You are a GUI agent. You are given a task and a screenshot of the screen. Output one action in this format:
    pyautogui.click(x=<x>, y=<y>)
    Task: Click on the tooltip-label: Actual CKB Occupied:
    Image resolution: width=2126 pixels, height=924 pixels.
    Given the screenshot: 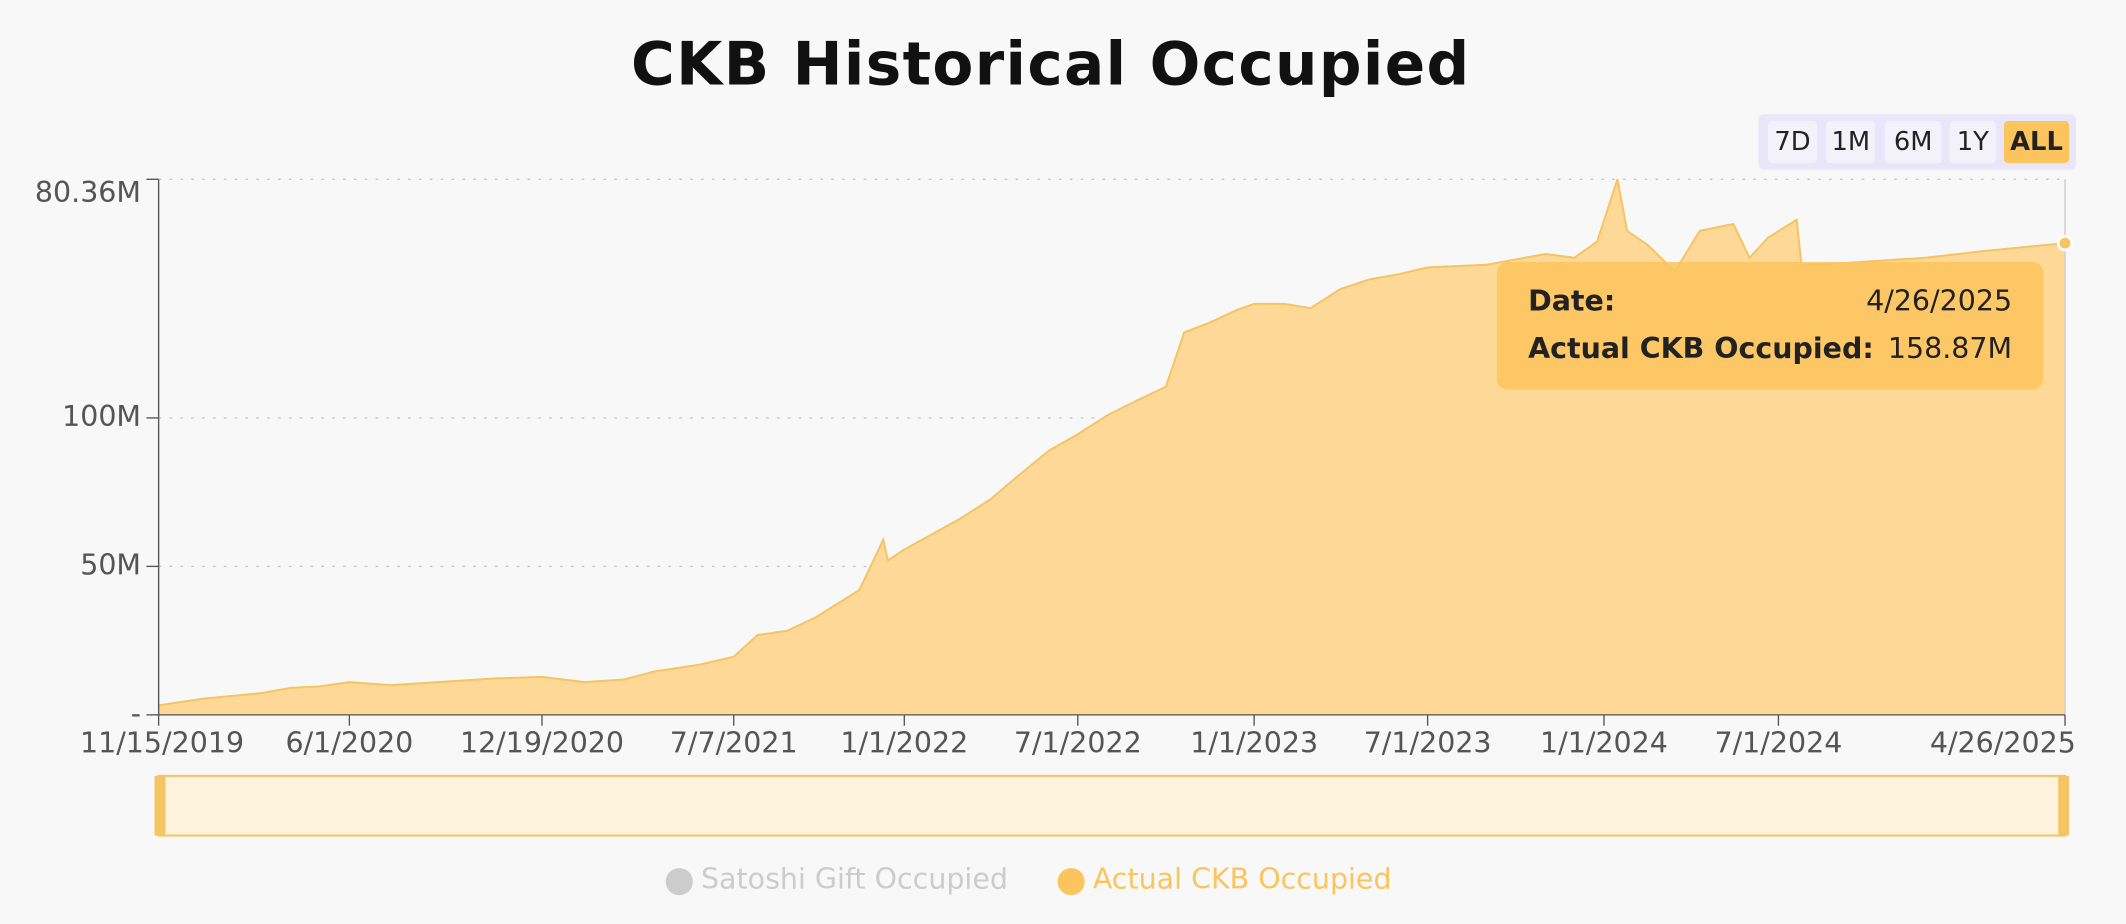 What is the action you would take?
    pyautogui.click(x=1701, y=348)
    